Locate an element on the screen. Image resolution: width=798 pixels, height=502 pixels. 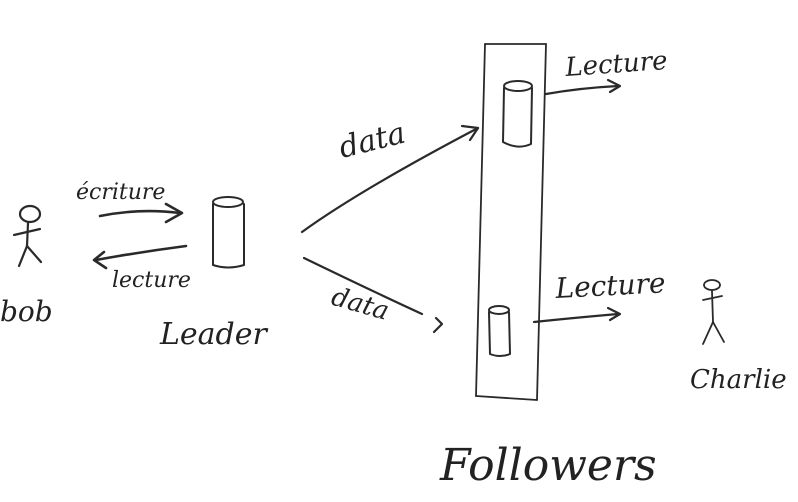
charlie-user-icon is located at coordinates (713, 312).